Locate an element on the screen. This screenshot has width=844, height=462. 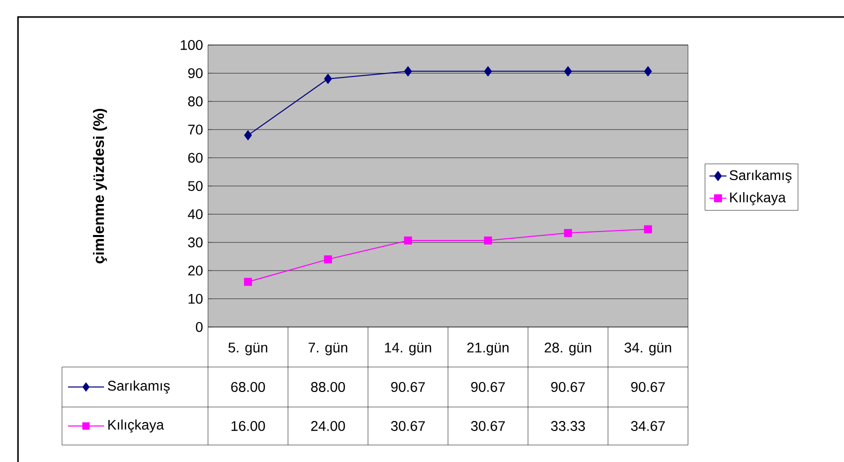
x-tick-label: 5. gün is located at coordinates (248, 349).